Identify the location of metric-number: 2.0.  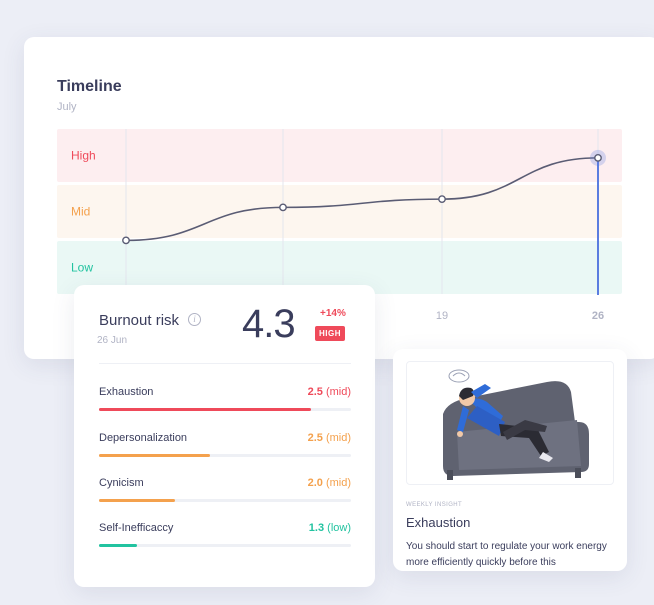
(315, 483).